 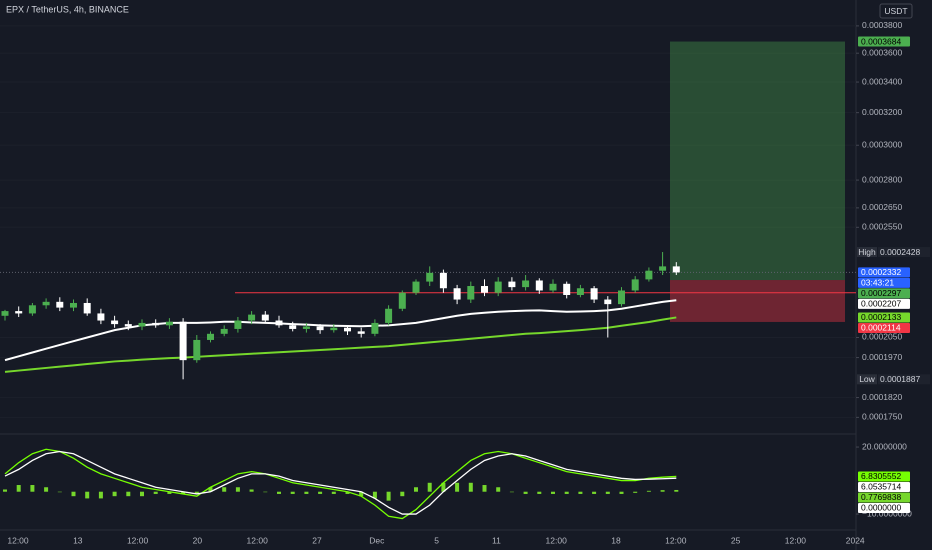 I want to click on y-tick-label: 0.0001820, so click(x=882, y=397).